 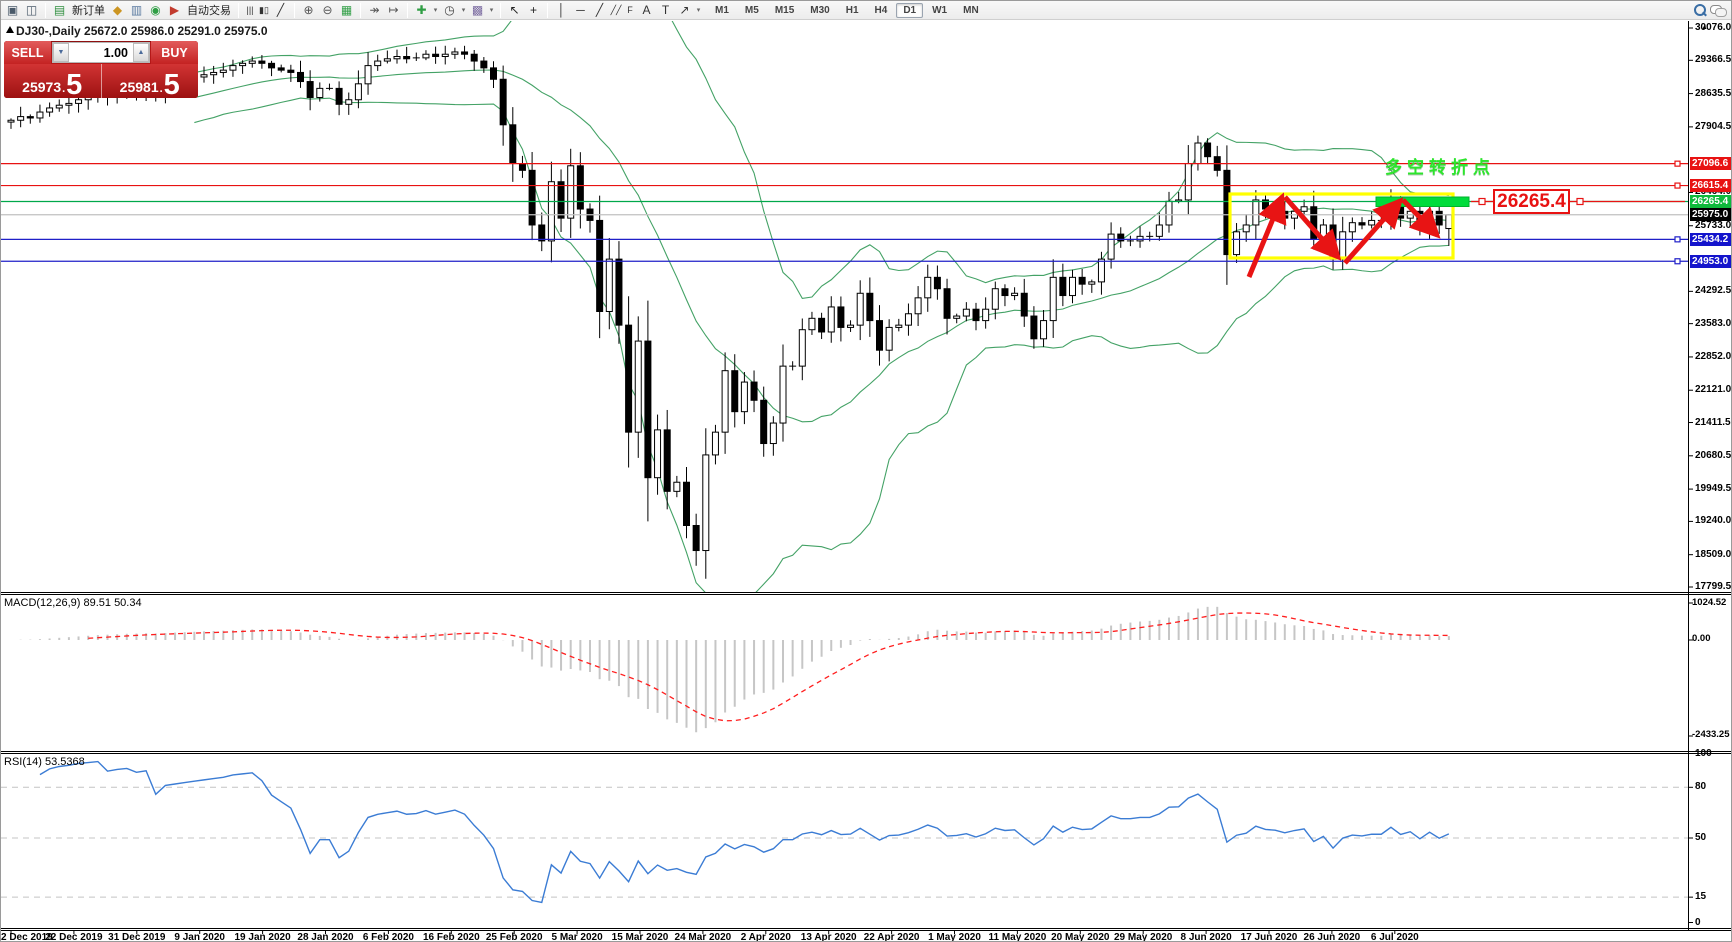 I want to click on line-chart-icon: ╱, so click(x=280, y=10).